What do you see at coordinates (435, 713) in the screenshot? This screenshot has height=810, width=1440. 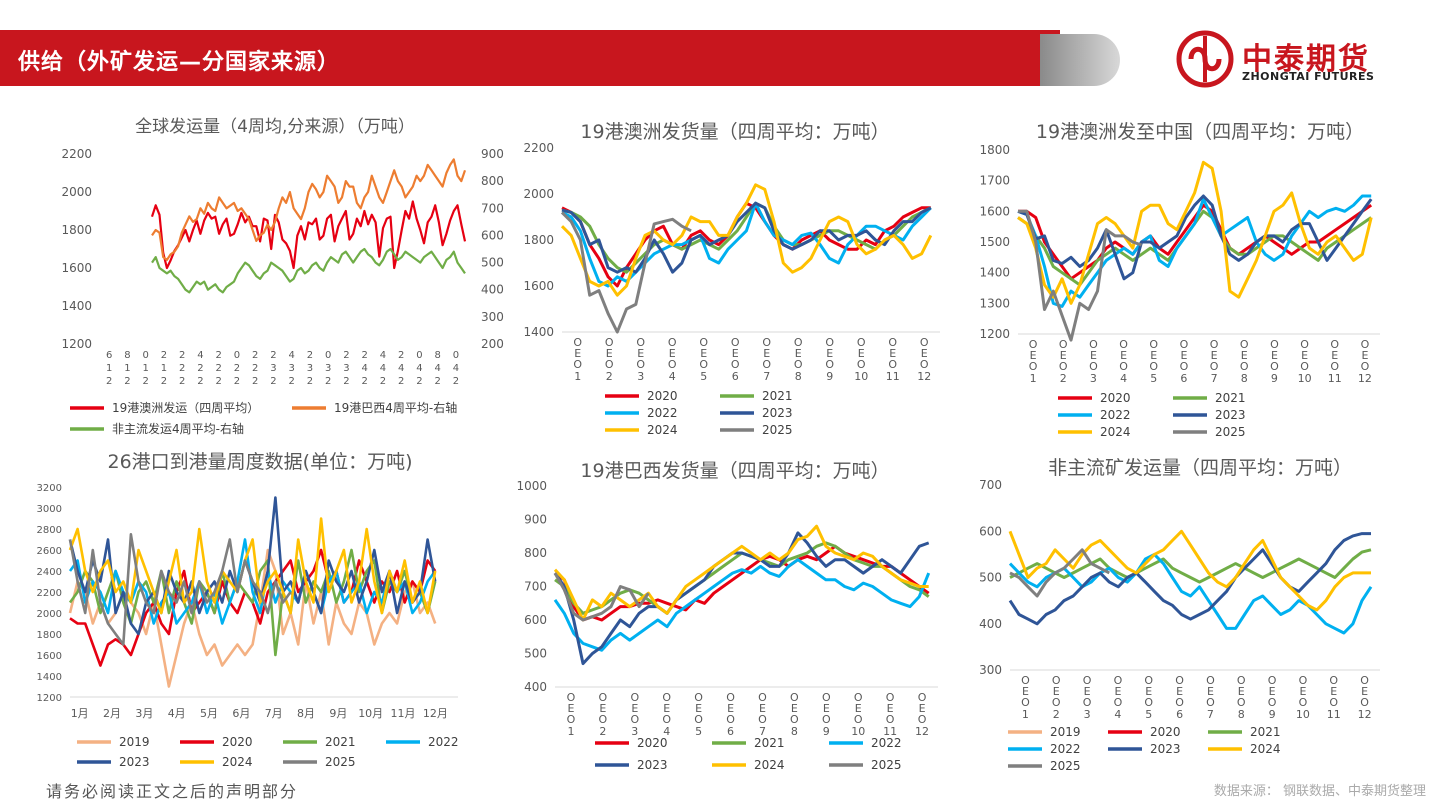 I see `x-tick-label: 12月` at bounding box center [435, 713].